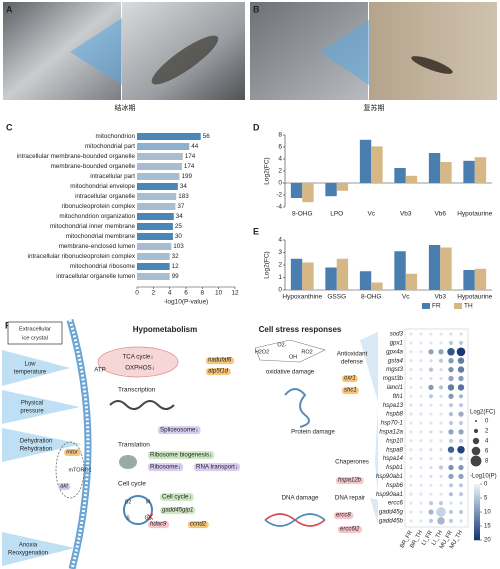 The width and height of the screenshot is (500, 569). What do you see at coordinates (440, 214) in the screenshot?
I see `x-tick-label: Vb6` at bounding box center [440, 214].